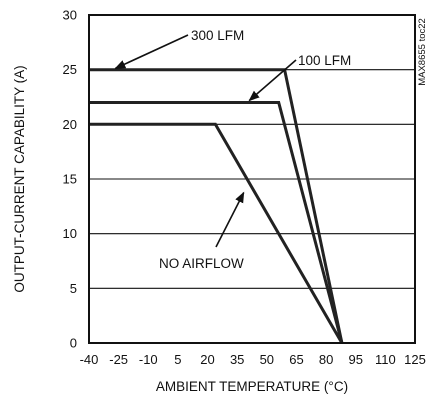  Describe the element at coordinates (73, 343) in the screenshot. I see `y-tick-label: 0` at that location.